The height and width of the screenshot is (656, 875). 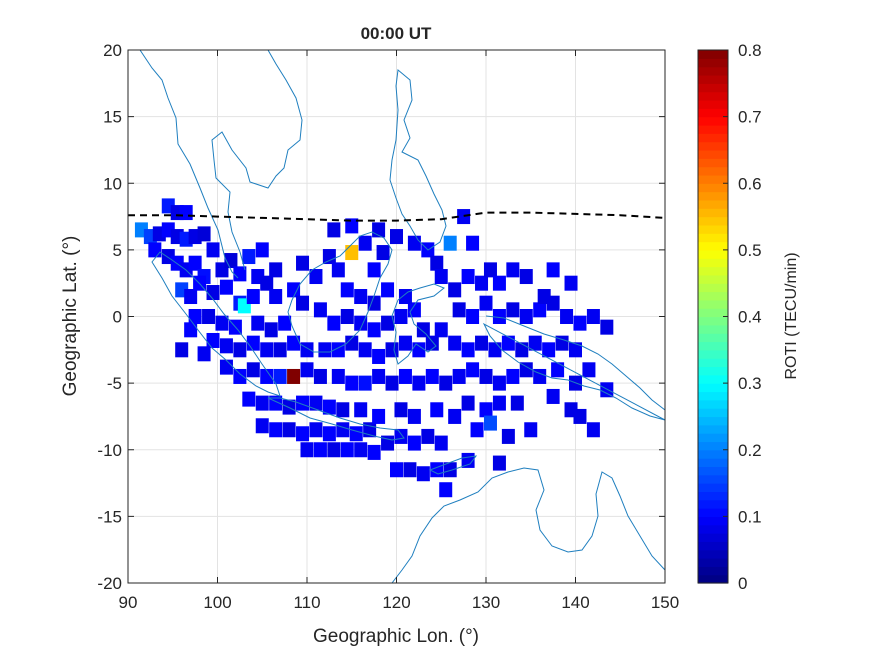 What do you see at coordinates (750, 317) in the screenshot?
I see `colorbar-tick-label: 0.4` at bounding box center [750, 317].